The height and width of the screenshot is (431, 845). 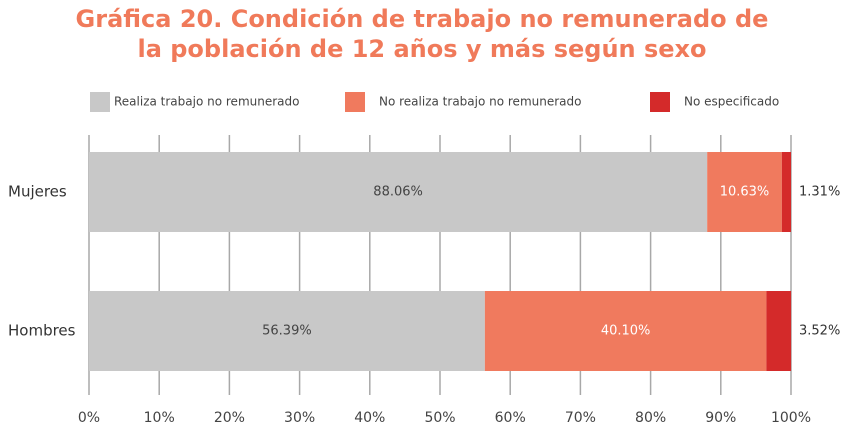 I want to click on y-tick-label: Mujeres, so click(x=37, y=192).